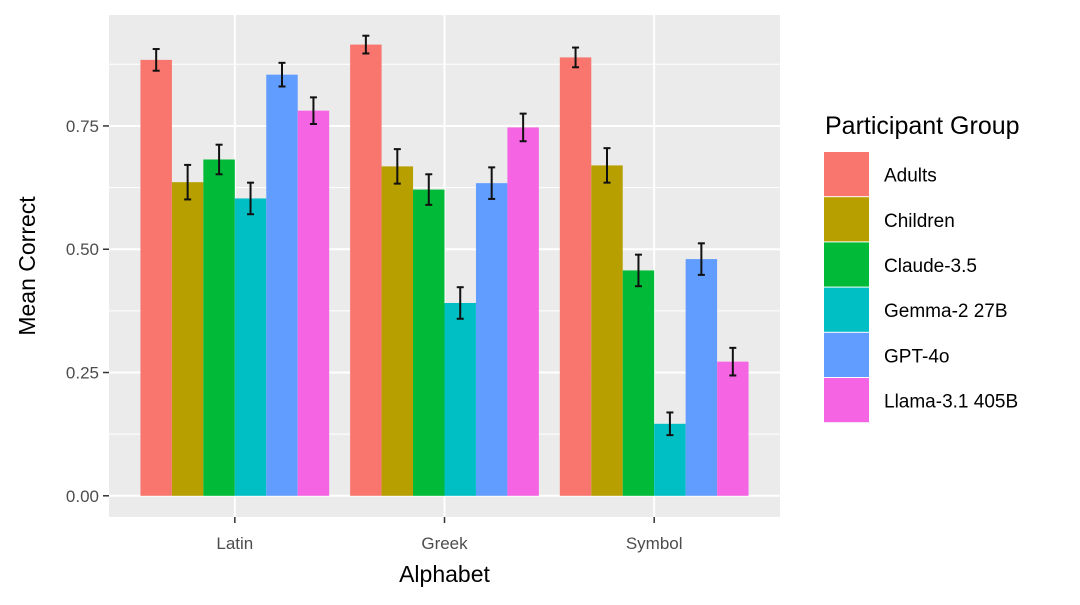  What do you see at coordinates (951, 402) in the screenshot?
I see `legend-key-label: Llama-3.1 405B` at bounding box center [951, 402].